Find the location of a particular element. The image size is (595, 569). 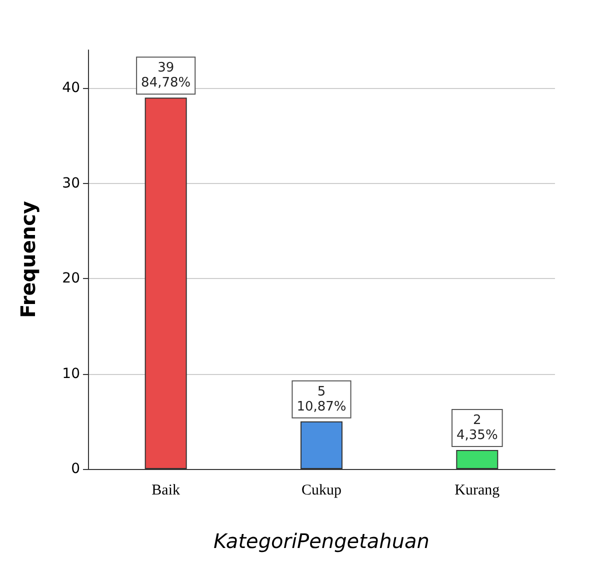

y-tick-label: 30 is located at coordinates (71, 183).